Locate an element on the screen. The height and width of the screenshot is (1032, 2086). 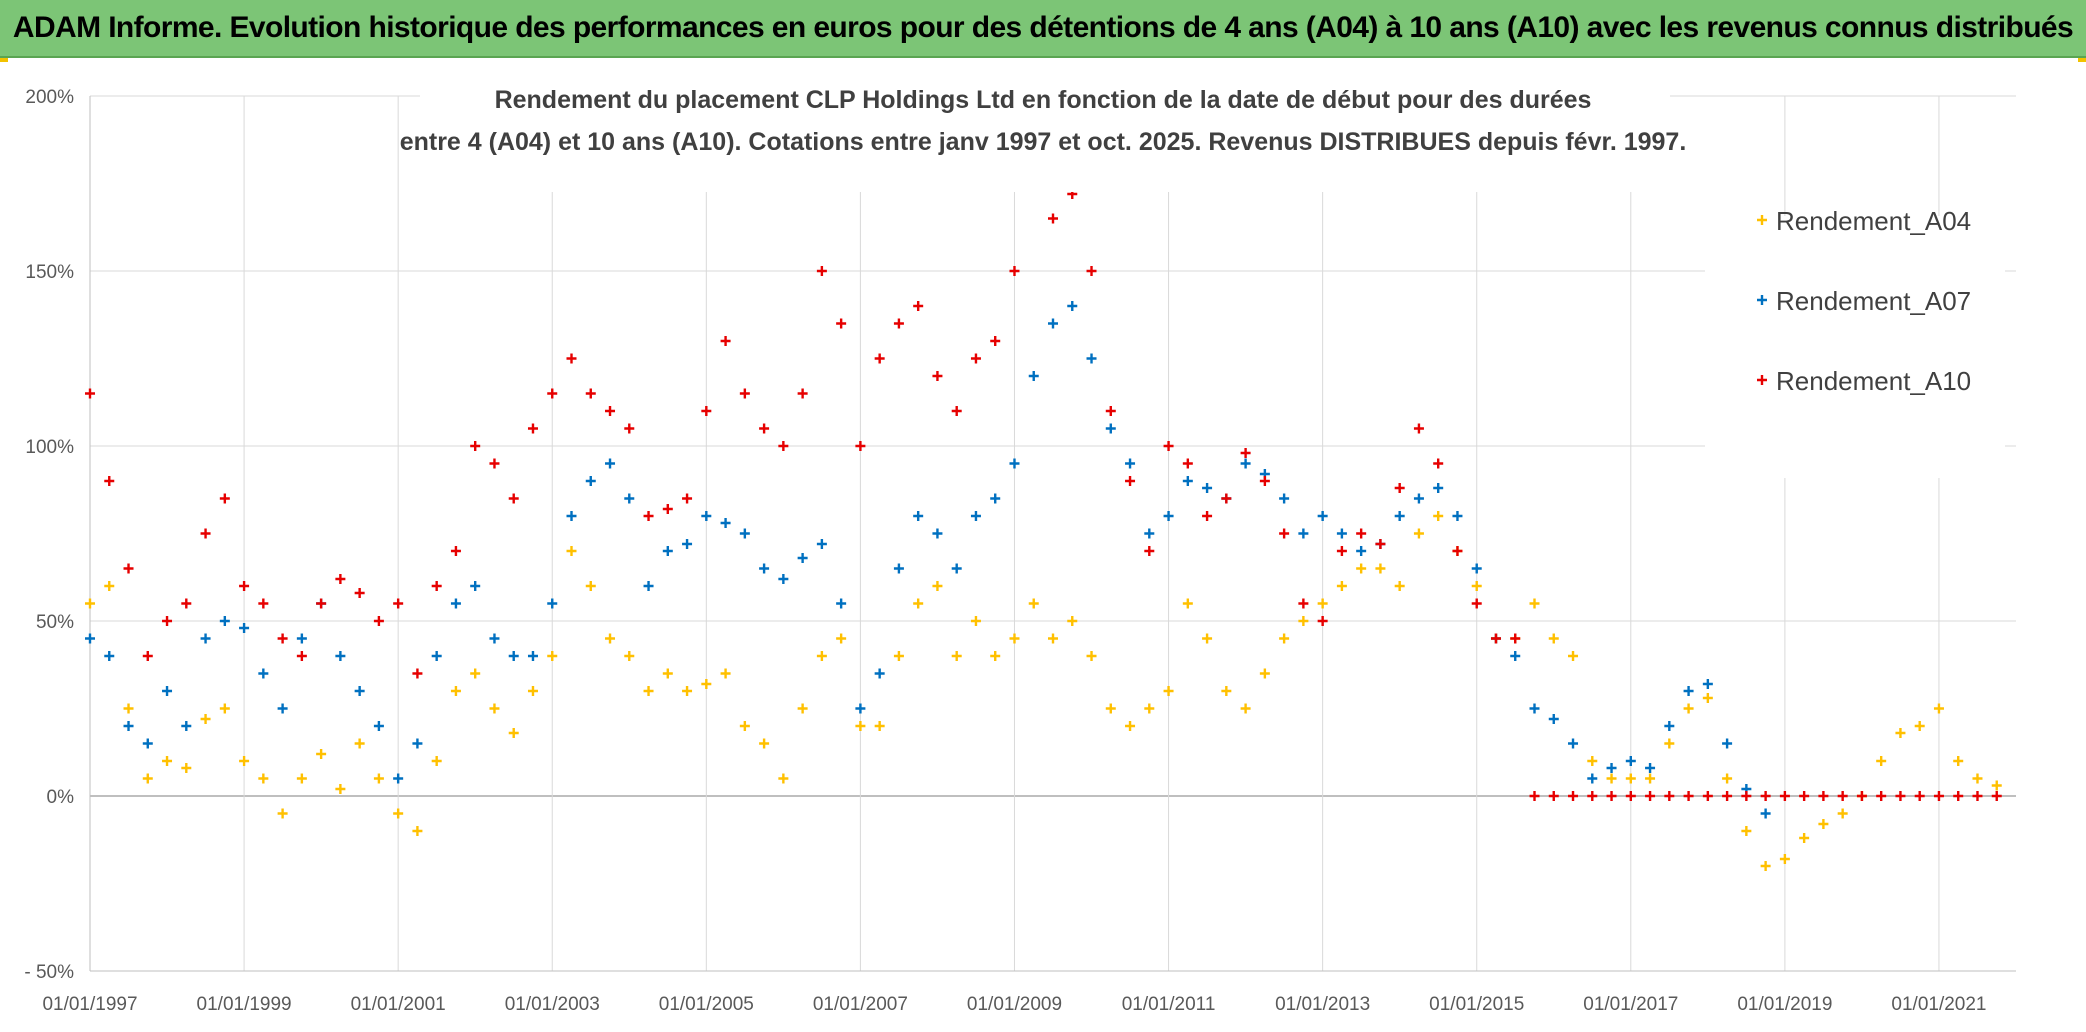
legend-label: Rendement_A07 is located at coordinates (1873, 301).